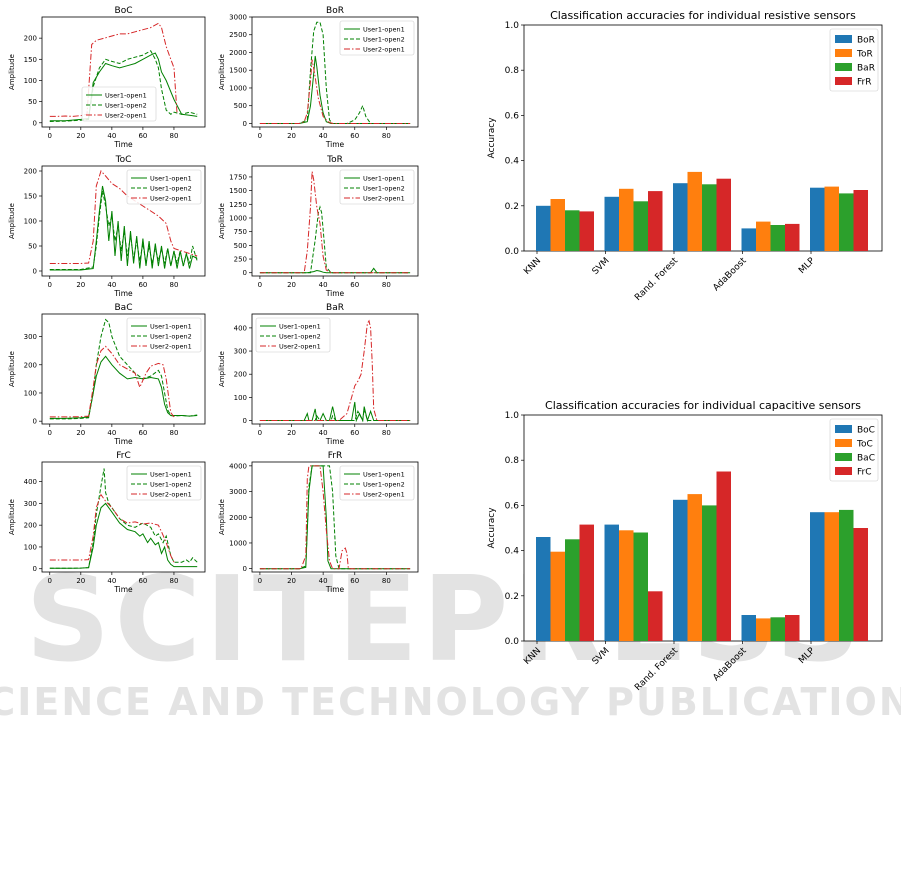 This screenshot has width=901, height=887. What do you see at coordinates (30, 337) in the screenshot?
I see `y-tick-label: 300` at bounding box center [30, 337].